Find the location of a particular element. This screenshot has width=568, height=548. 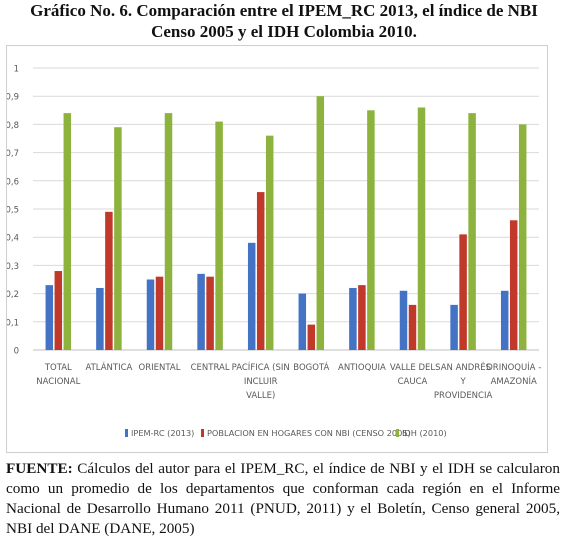

x-tick-label: CAUCA is located at coordinates (413, 382).